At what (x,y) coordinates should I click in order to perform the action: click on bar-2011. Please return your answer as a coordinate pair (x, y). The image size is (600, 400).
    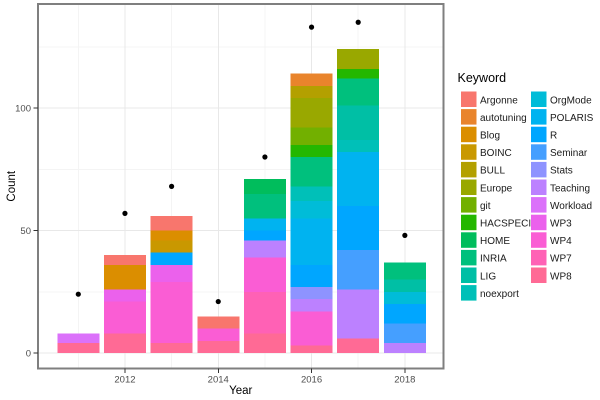
    Looking at the image, I should click on (78, 343).